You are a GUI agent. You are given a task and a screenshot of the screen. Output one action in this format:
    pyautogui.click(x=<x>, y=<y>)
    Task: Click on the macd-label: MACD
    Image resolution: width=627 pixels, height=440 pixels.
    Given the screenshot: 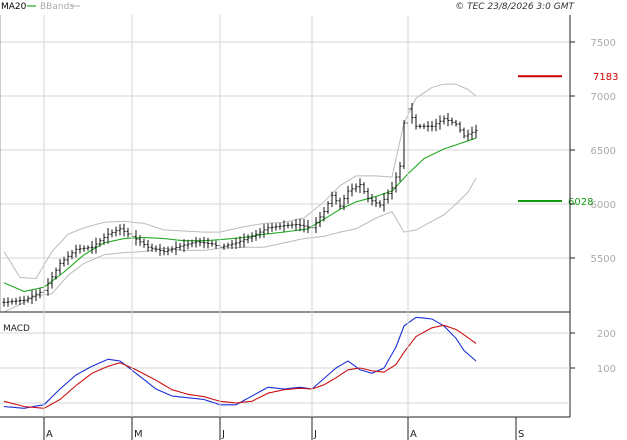 What is the action you would take?
    pyautogui.click(x=16, y=329)
    